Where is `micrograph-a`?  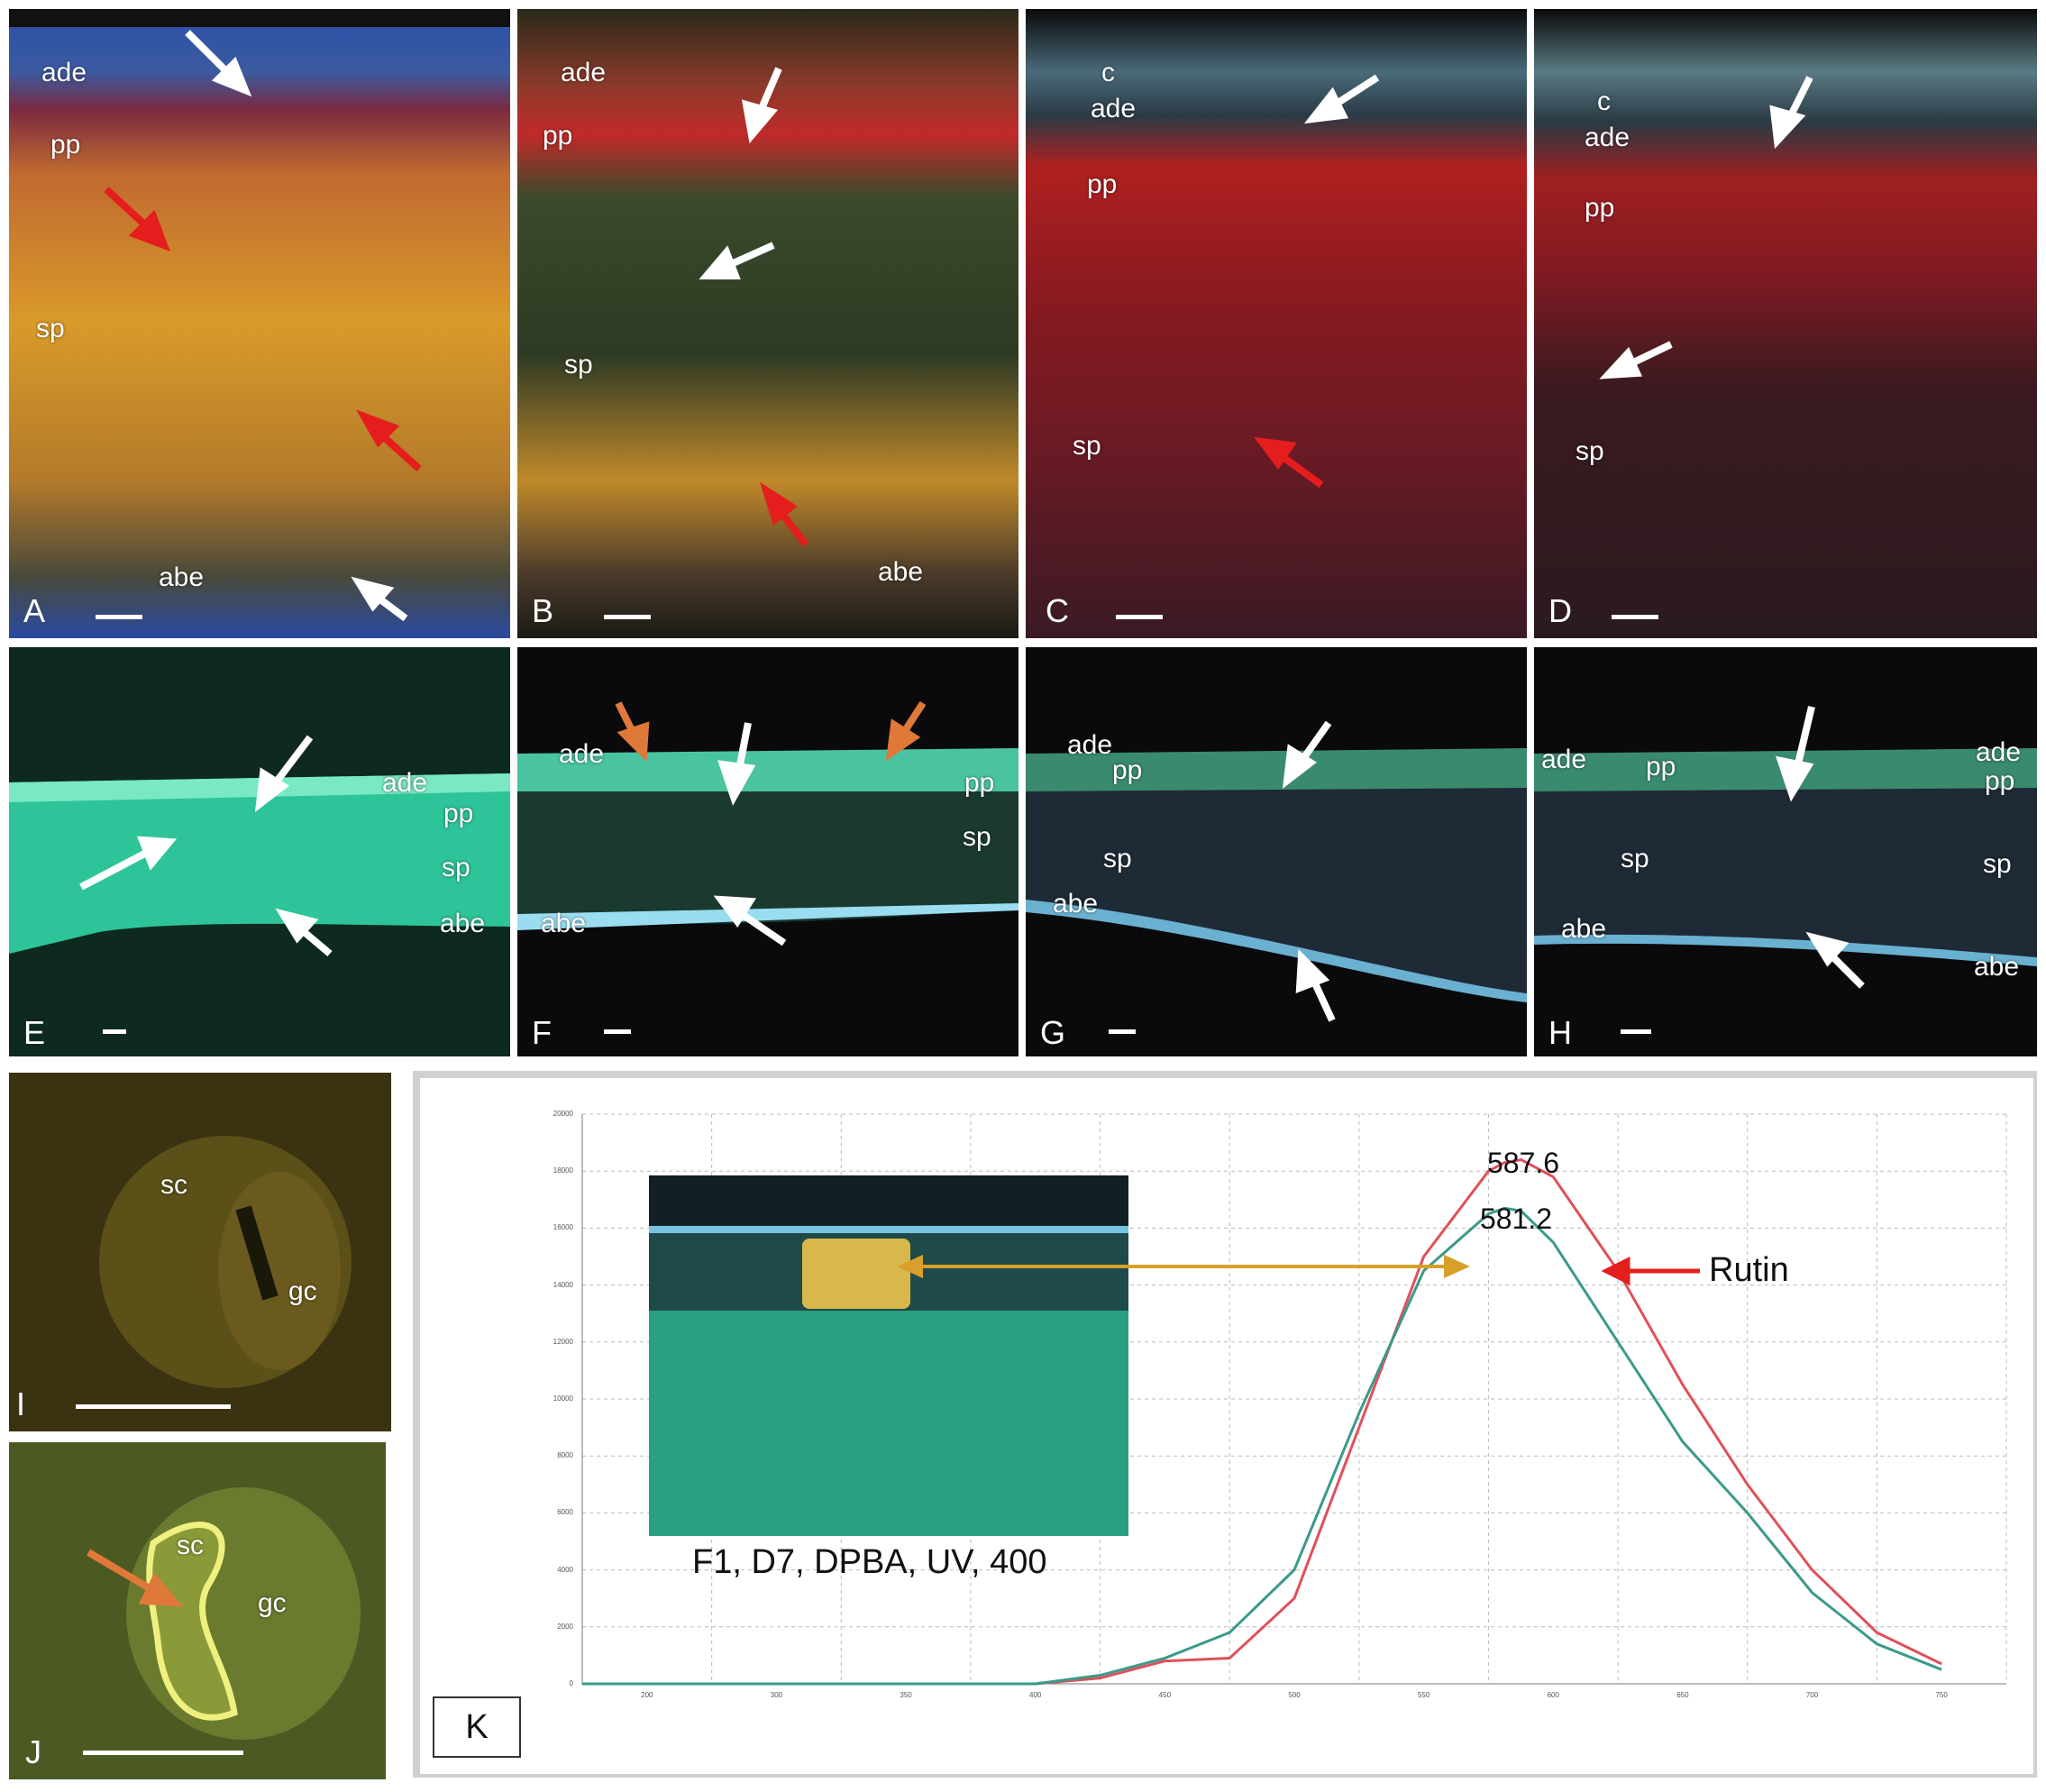
micrograph-a is located at coordinates (259, 323).